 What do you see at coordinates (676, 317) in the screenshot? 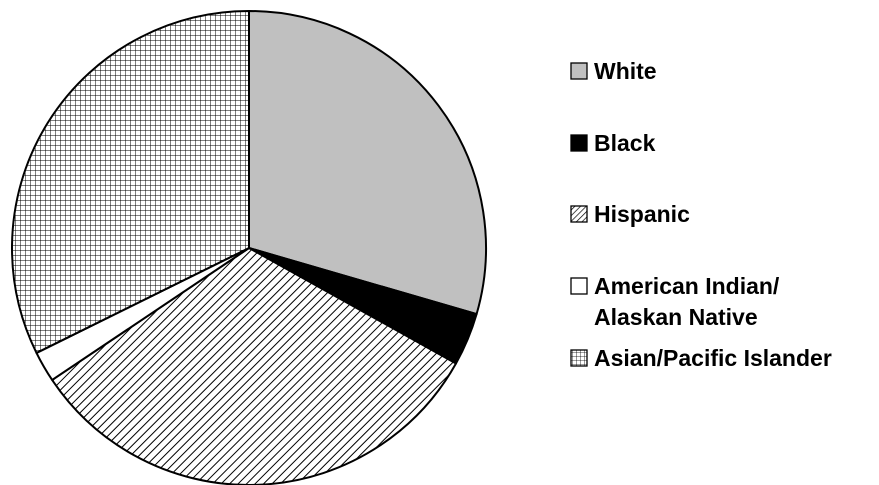
I see `legend-label: Alaskan Native` at bounding box center [676, 317].